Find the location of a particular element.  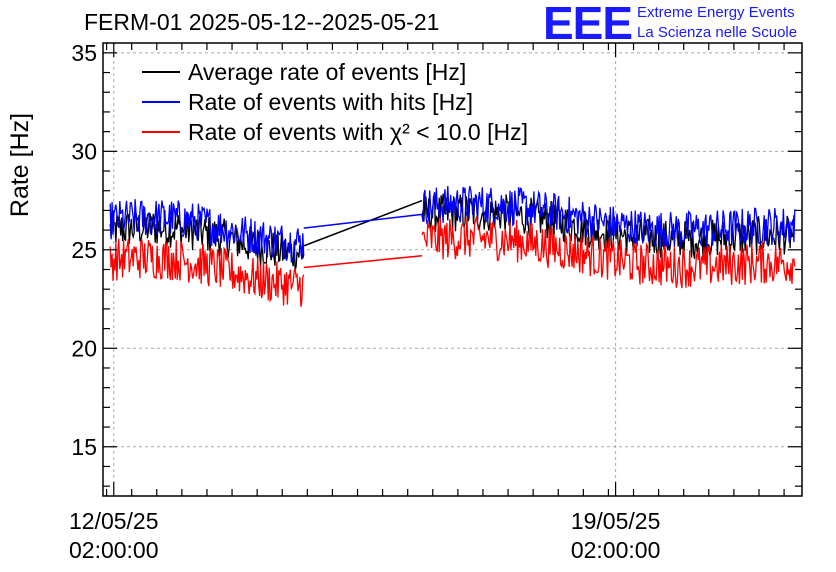

series-gap-line-chi2 is located at coordinates (363, 261).